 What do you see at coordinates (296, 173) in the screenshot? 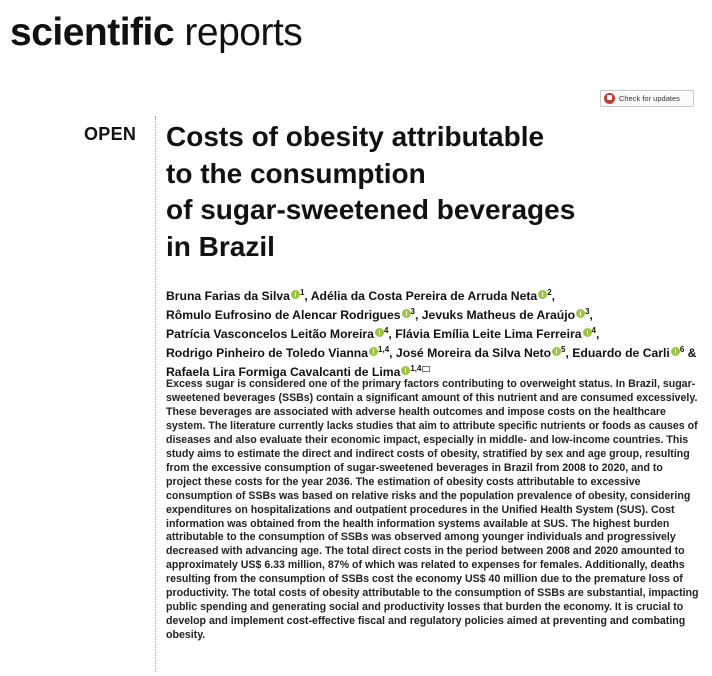
I see `title-line: to the consumption` at bounding box center [296, 173].